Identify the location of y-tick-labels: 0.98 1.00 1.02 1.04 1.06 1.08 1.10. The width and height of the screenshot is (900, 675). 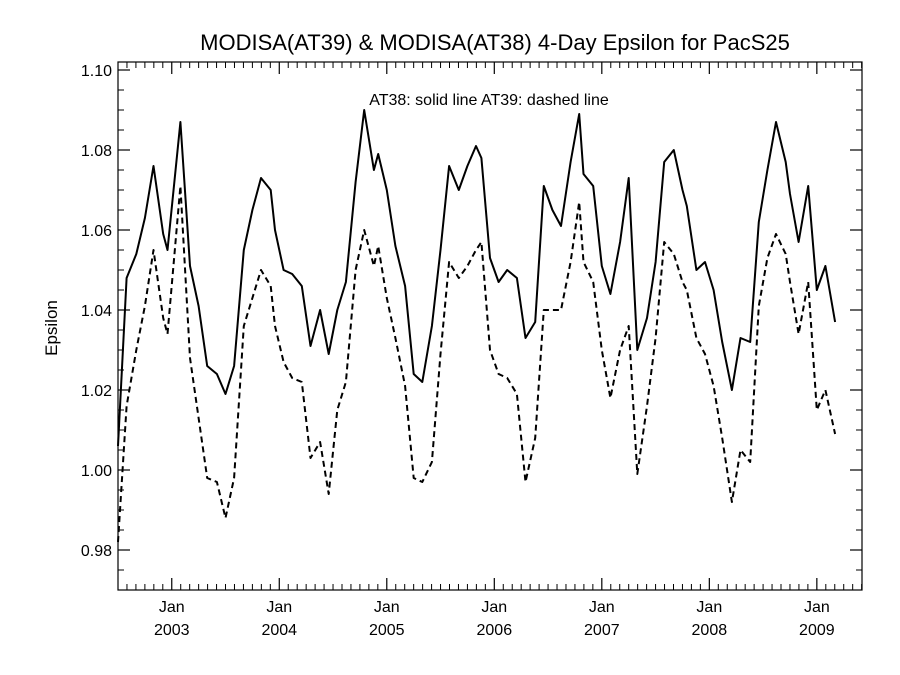
(96, 311).